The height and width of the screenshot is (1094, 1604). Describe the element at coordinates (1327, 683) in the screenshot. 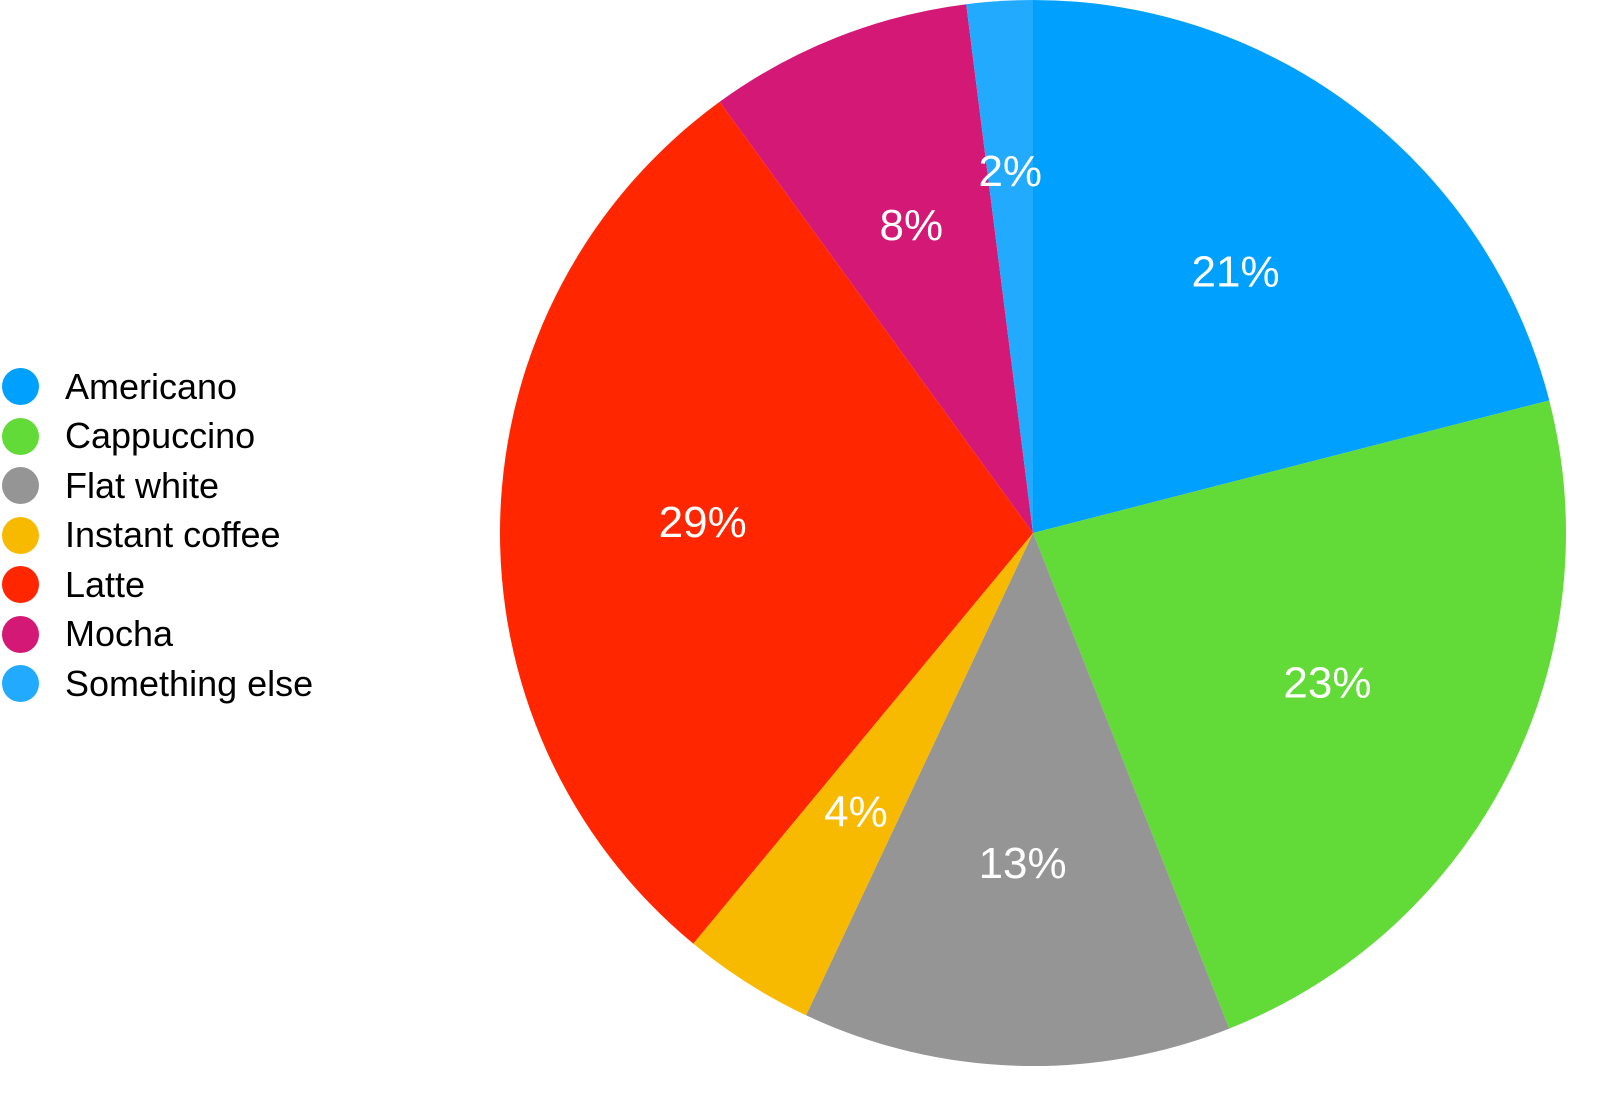

I see `slice-data-label: 23%` at that location.